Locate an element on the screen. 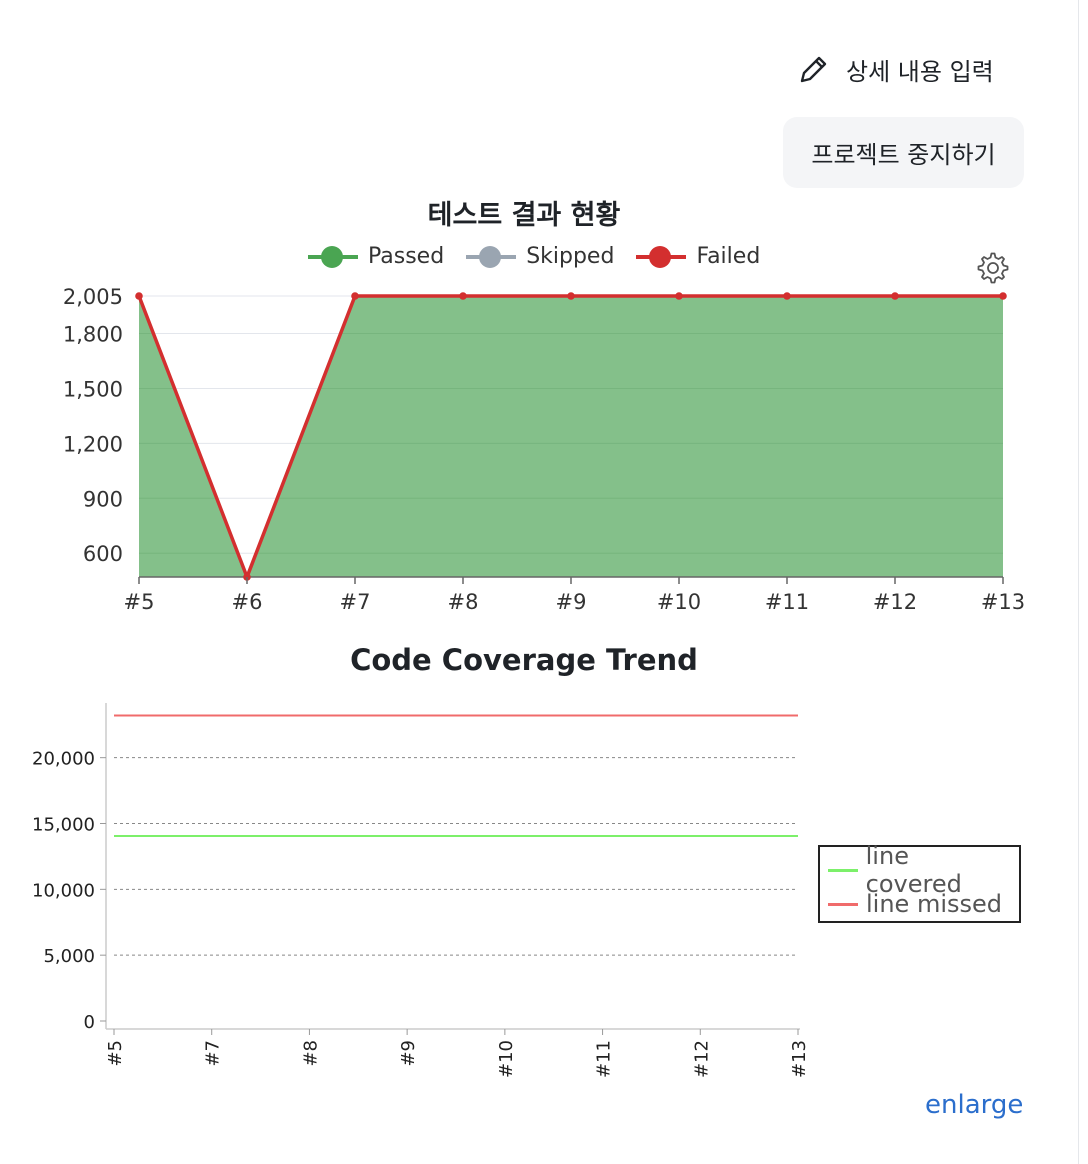 Image resolution: width=1088 pixels, height=1164 pixels. stop-project-button: 프로젝트 중지하기 is located at coordinates (903, 152).